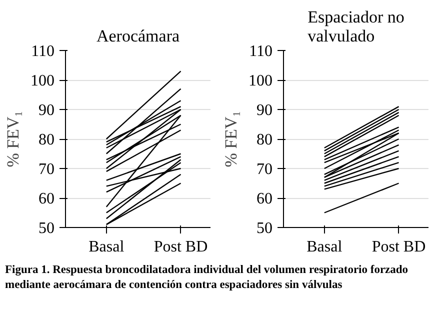 The image size is (448, 320). I want to click on text: Figura 1. Respuesta broncodilatadora individual del volumen respiratorio forzado mediante aerocámara de contención contra espaciadores sin válvulas, so click(207, 278).